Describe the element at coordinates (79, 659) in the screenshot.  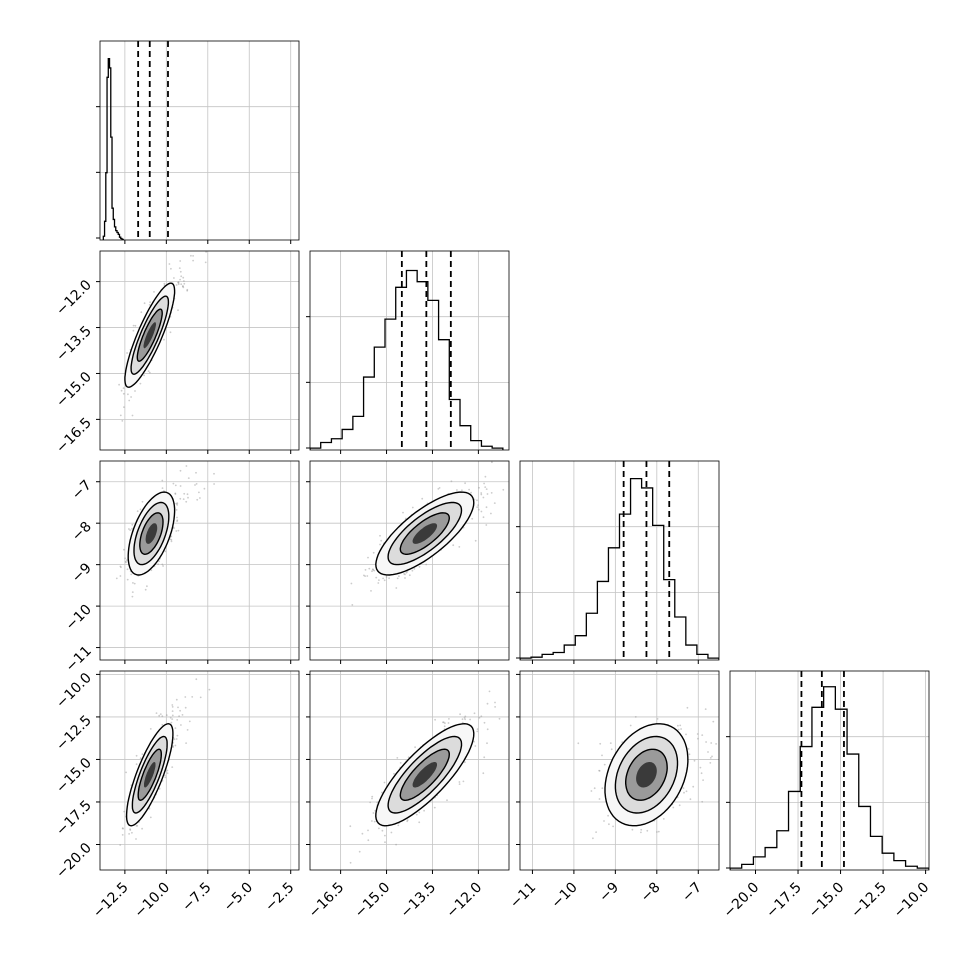
I see `y-tick-label: −11` at that location.